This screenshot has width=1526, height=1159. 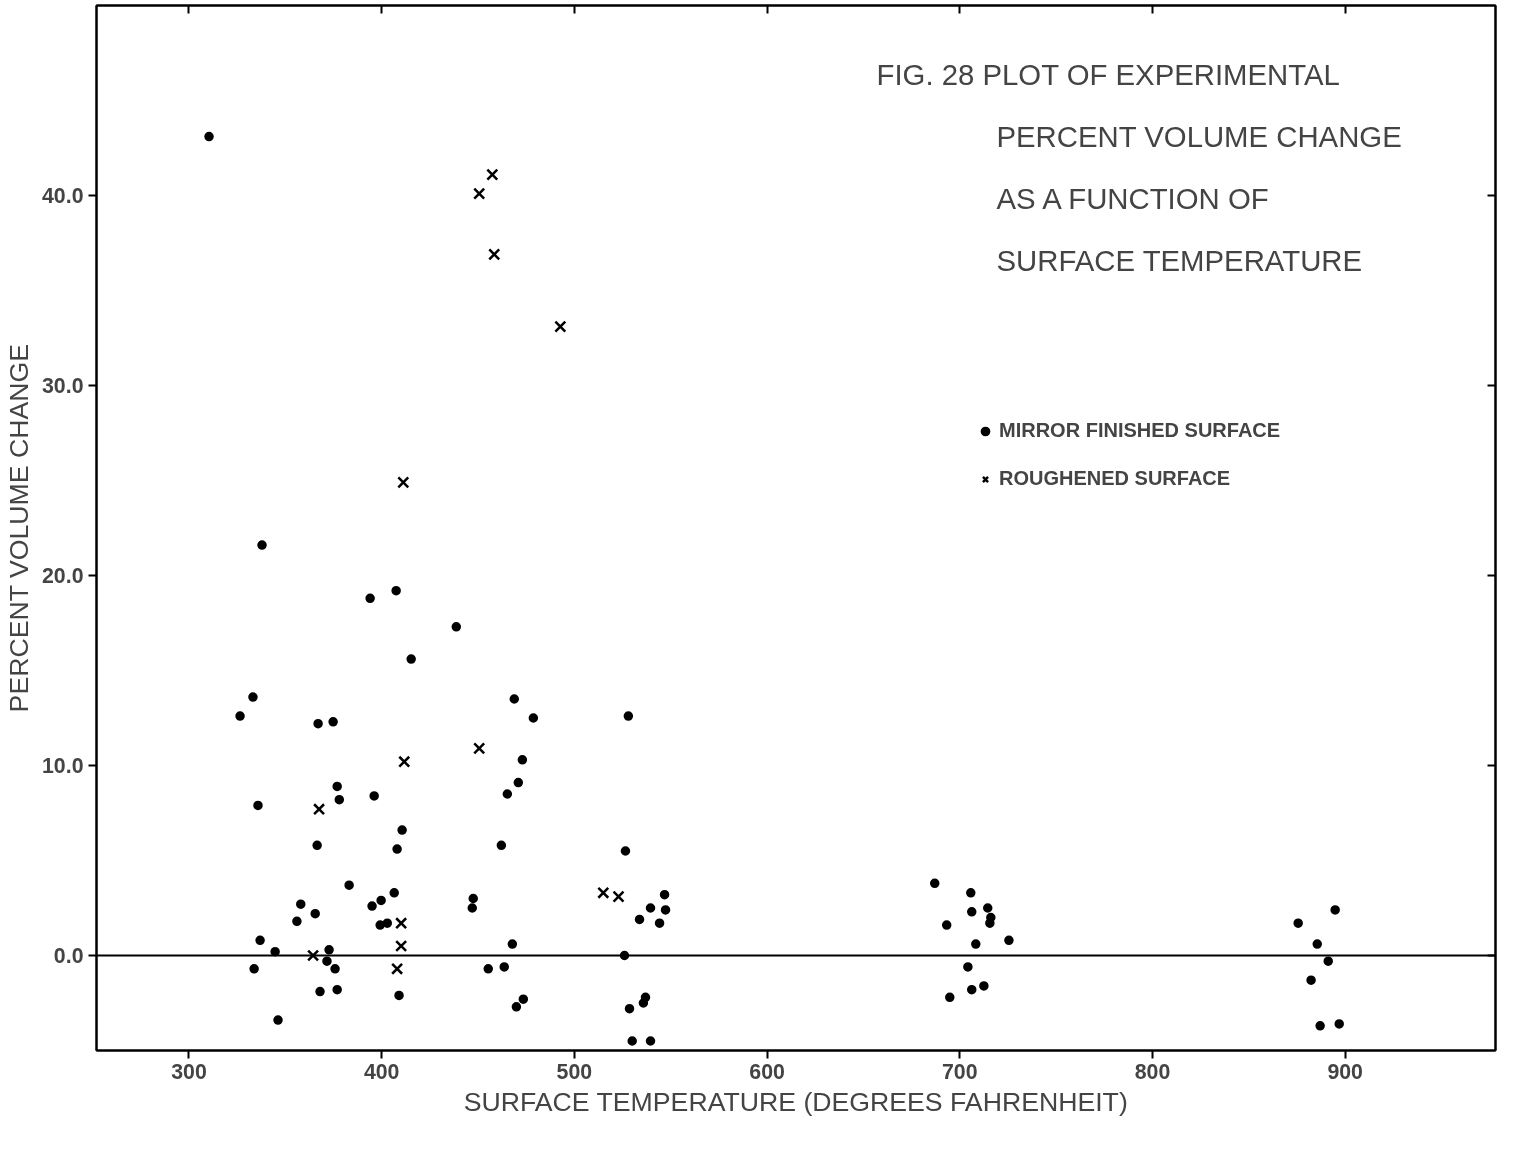 What do you see at coordinates (767, 1071) in the screenshot?
I see `x-tick-label: 600` at bounding box center [767, 1071].